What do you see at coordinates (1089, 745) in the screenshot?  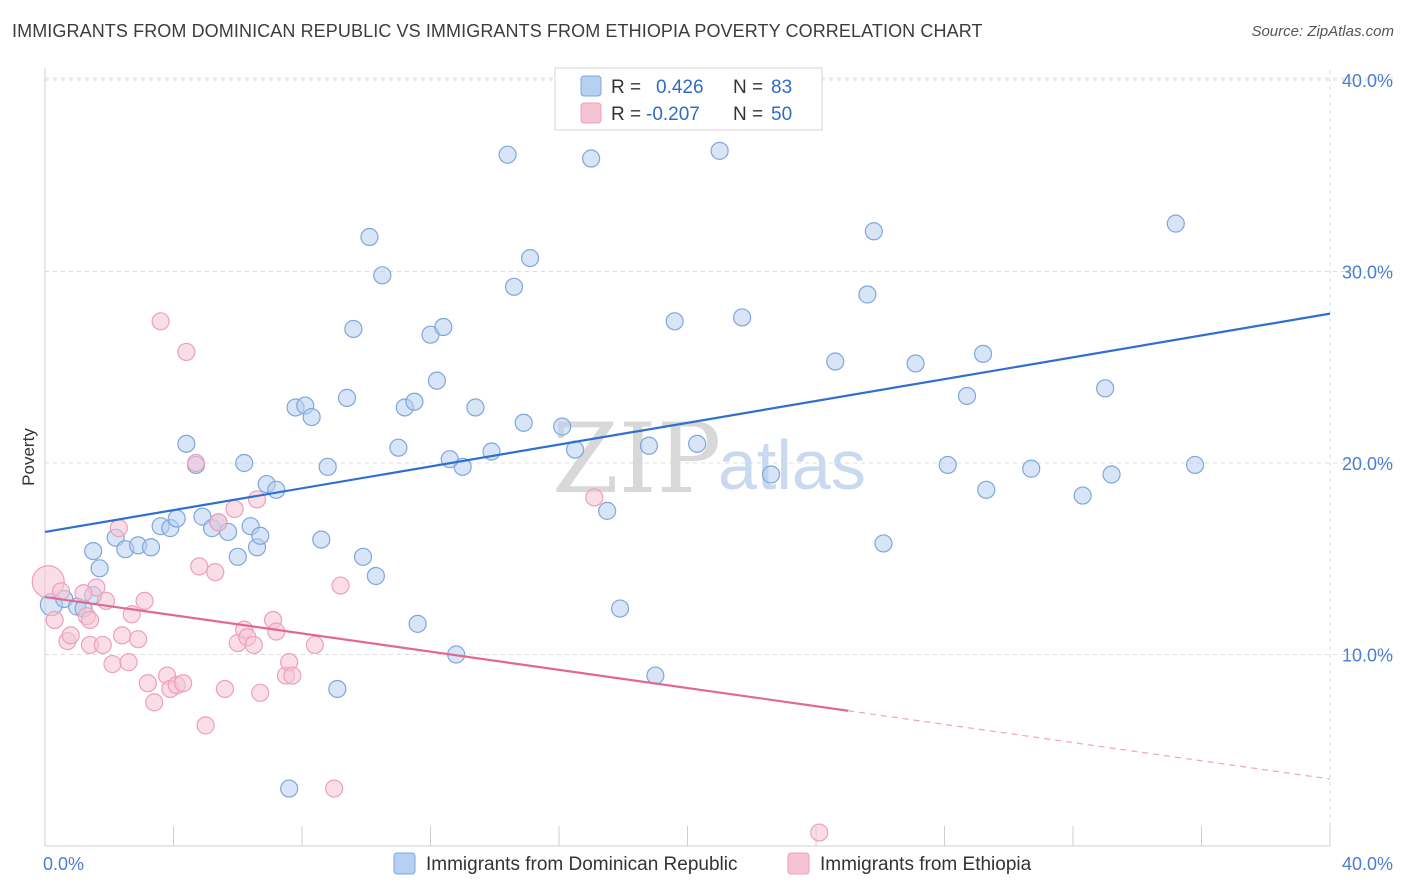 I see `trendline-dashed-ethiopia` at bounding box center [1089, 745].